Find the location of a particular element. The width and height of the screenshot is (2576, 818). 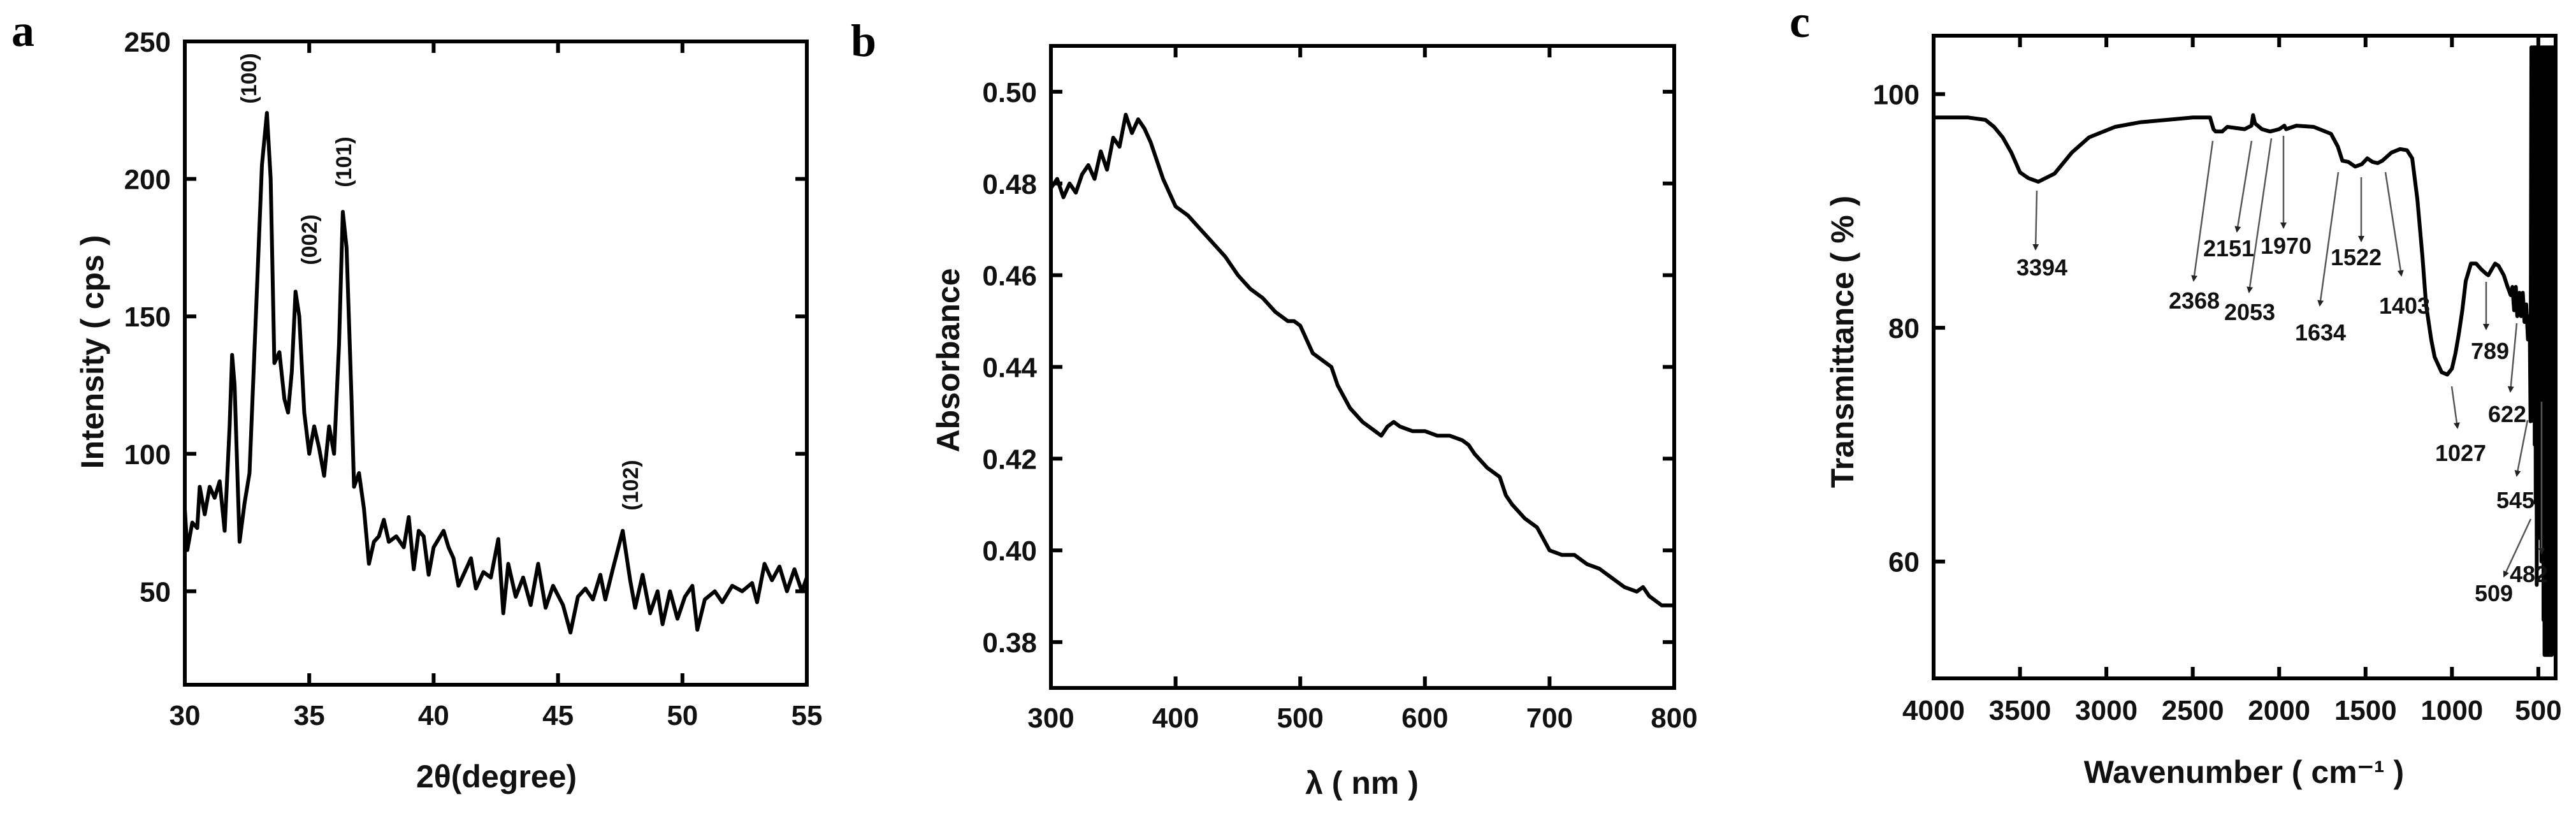

panel-label-c: c is located at coordinates (1800, 24).